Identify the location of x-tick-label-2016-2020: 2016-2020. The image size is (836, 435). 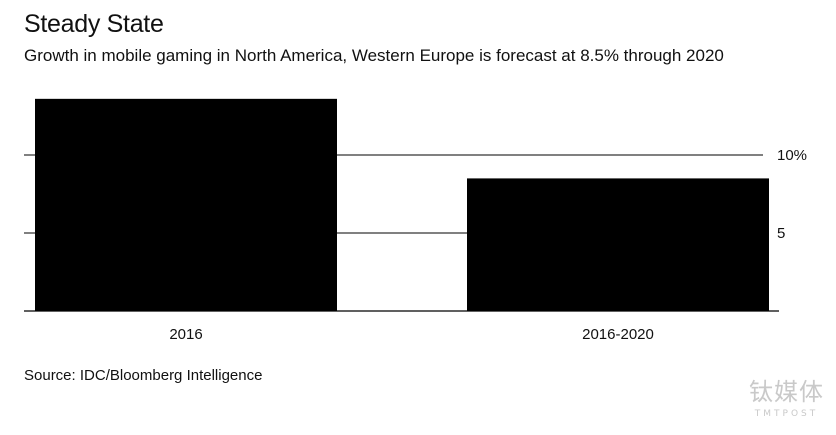
(618, 334).